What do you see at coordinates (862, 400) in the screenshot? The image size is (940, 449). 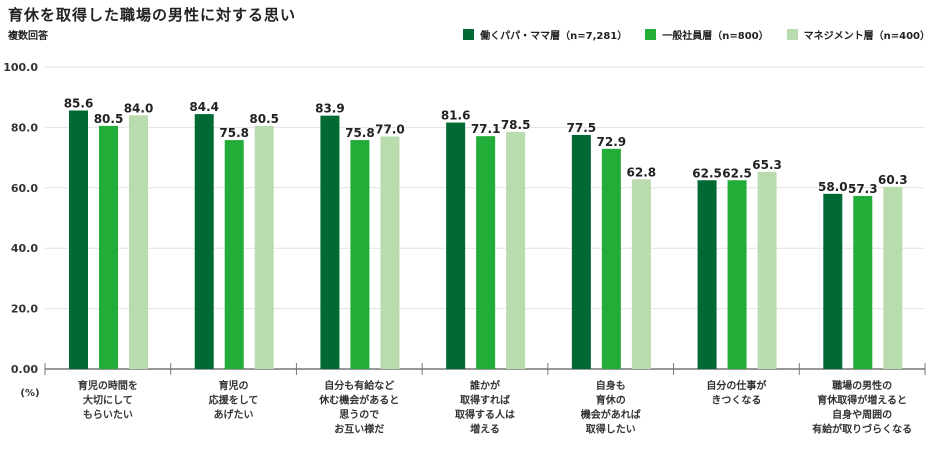 I see `category-label: 育休取得が増えると` at bounding box center [862, 400].